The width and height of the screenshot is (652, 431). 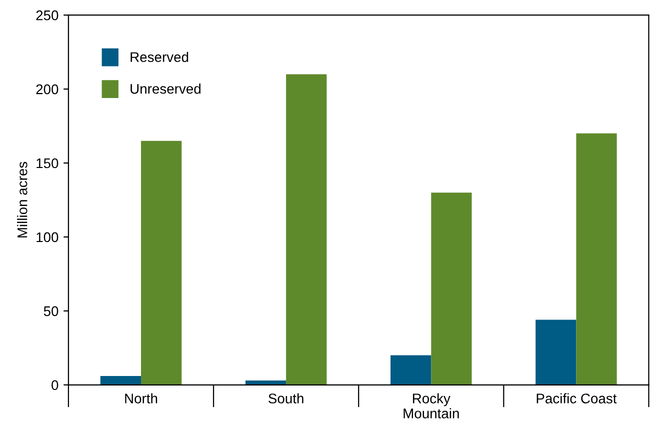 I want to click on y-tick-label: 200, so click(x=47, y=89).